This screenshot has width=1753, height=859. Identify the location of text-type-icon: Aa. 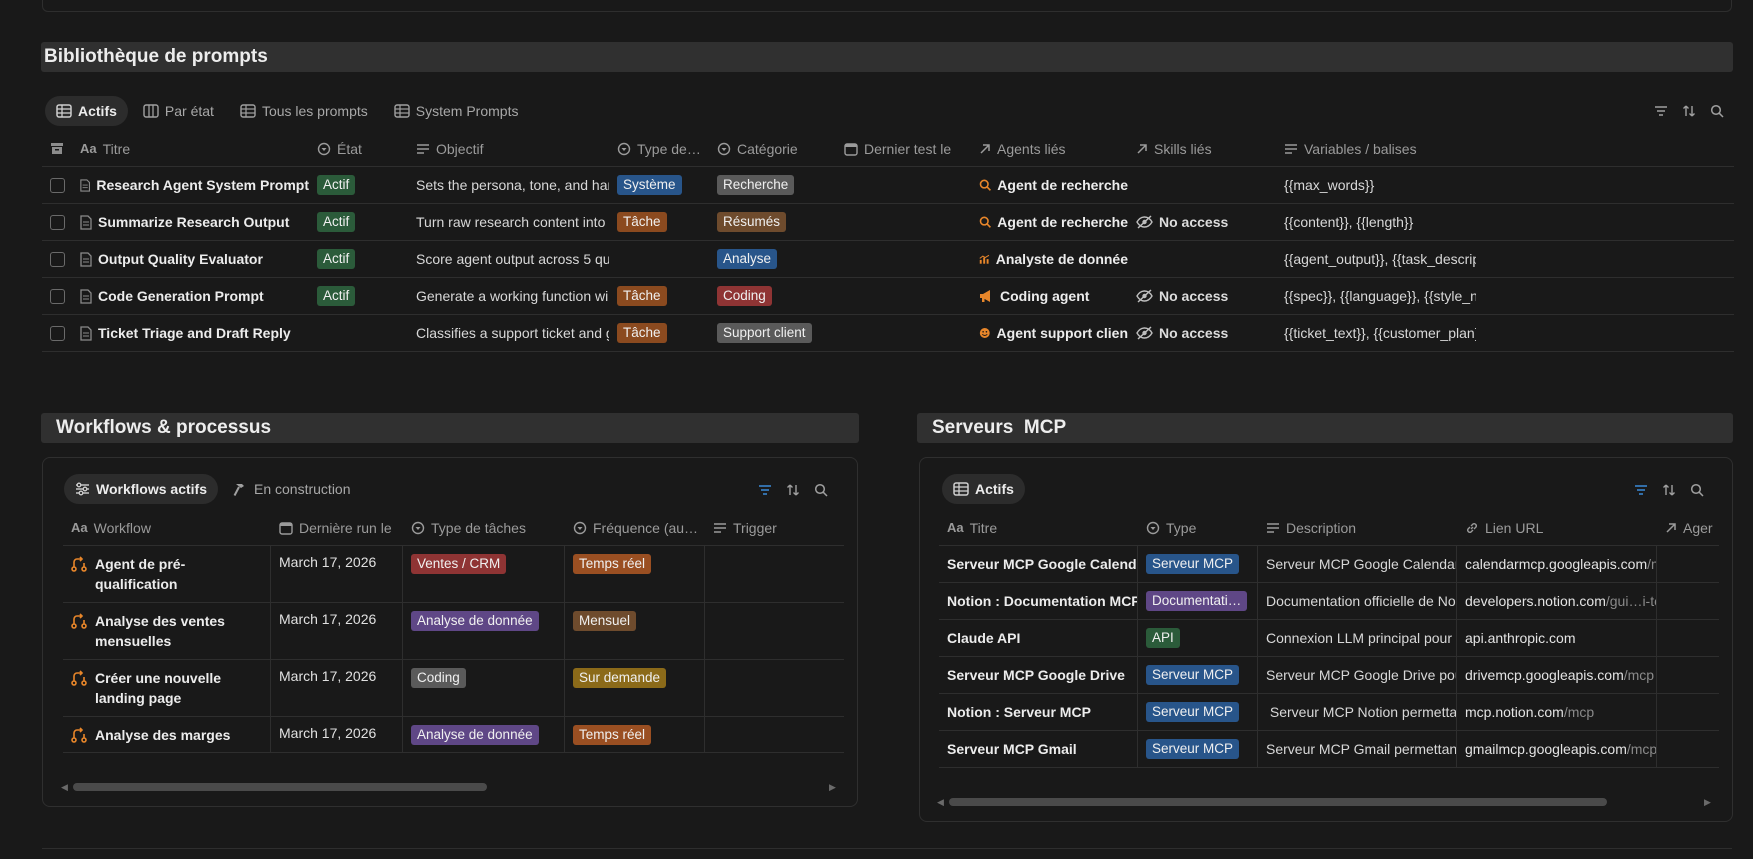
(88, 148).